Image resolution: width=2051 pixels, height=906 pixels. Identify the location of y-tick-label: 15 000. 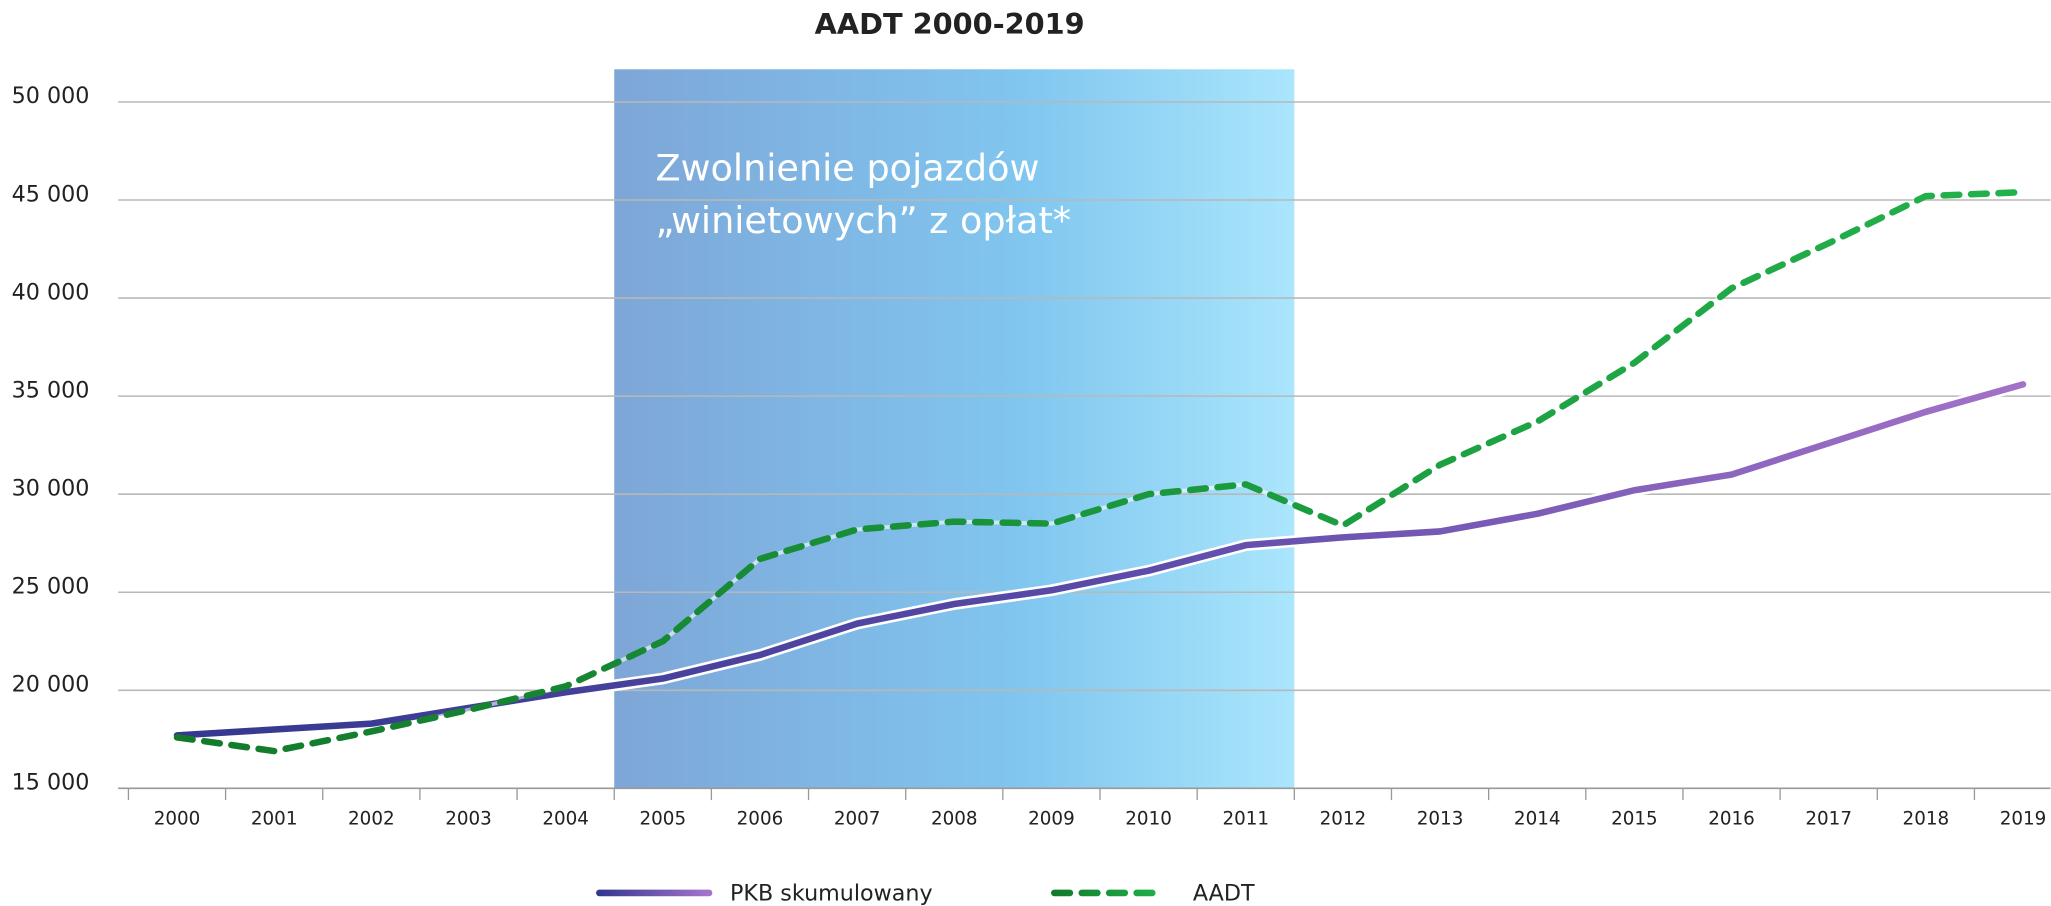
(51, 783).